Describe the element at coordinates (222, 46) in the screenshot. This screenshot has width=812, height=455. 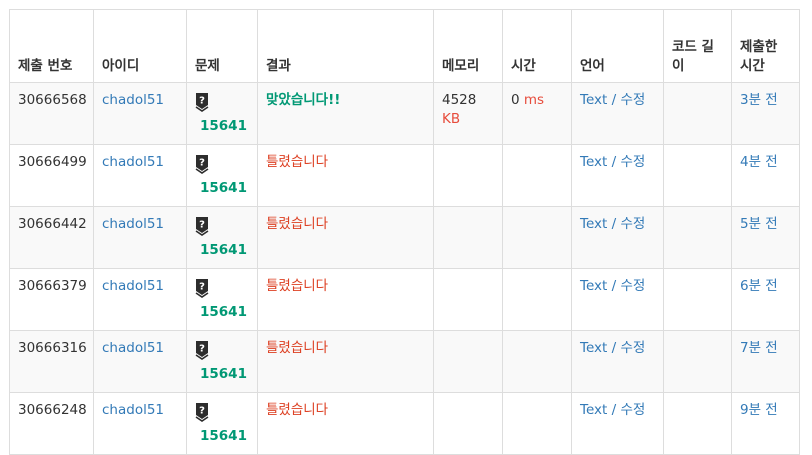
I see `header-problem: 문제` at that location.